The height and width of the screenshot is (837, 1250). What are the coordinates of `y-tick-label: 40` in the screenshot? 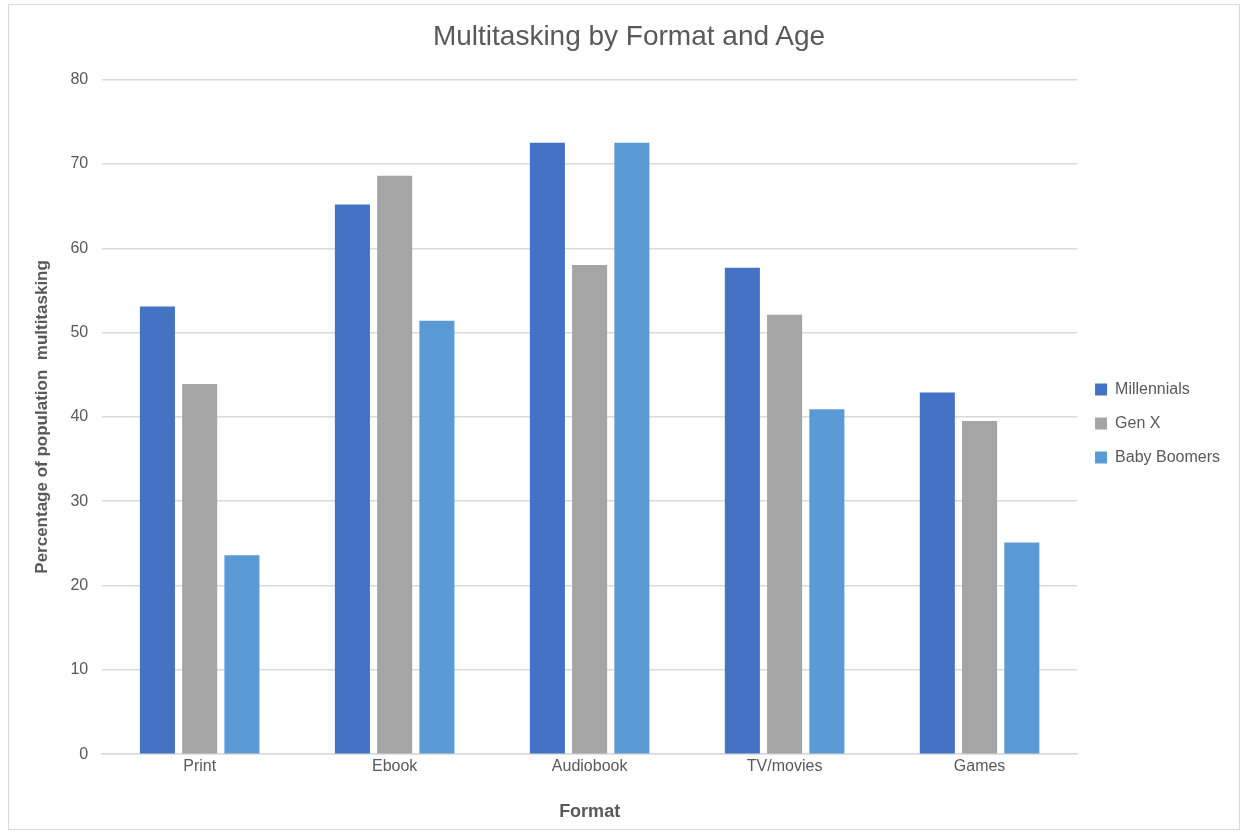 It's located at (79, 416).